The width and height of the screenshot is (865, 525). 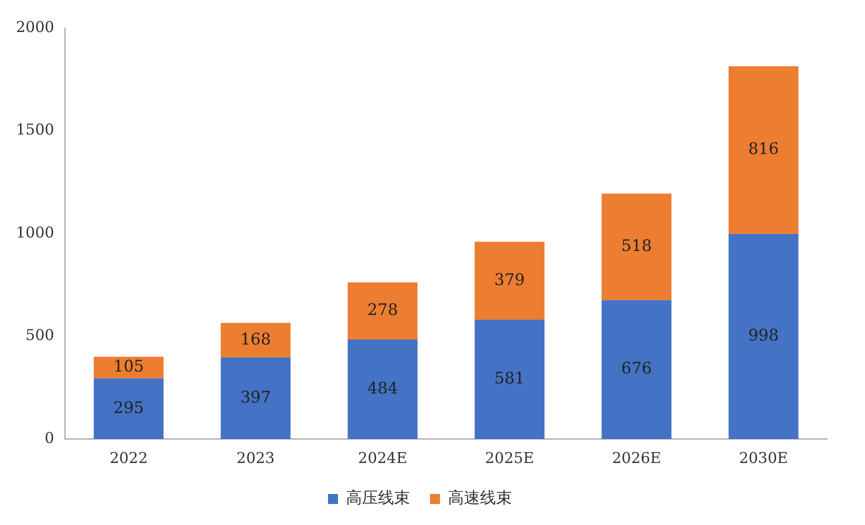 I want to click on x-tick-label: 2026E, so click(x=637, y=457).